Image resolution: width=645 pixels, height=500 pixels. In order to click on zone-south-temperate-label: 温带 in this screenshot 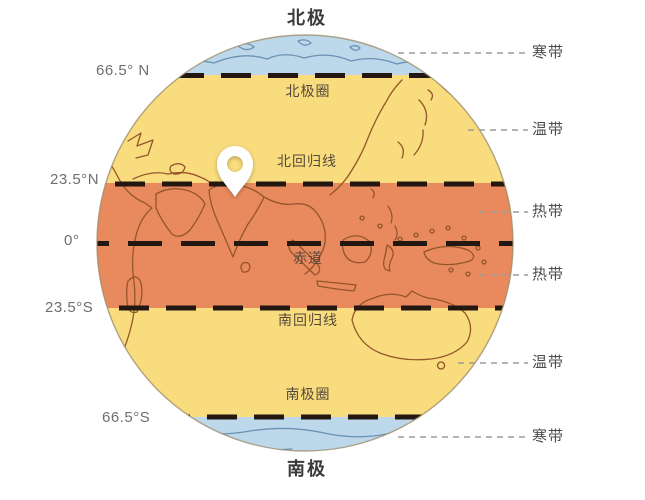, I will do `click(548, 362)`.